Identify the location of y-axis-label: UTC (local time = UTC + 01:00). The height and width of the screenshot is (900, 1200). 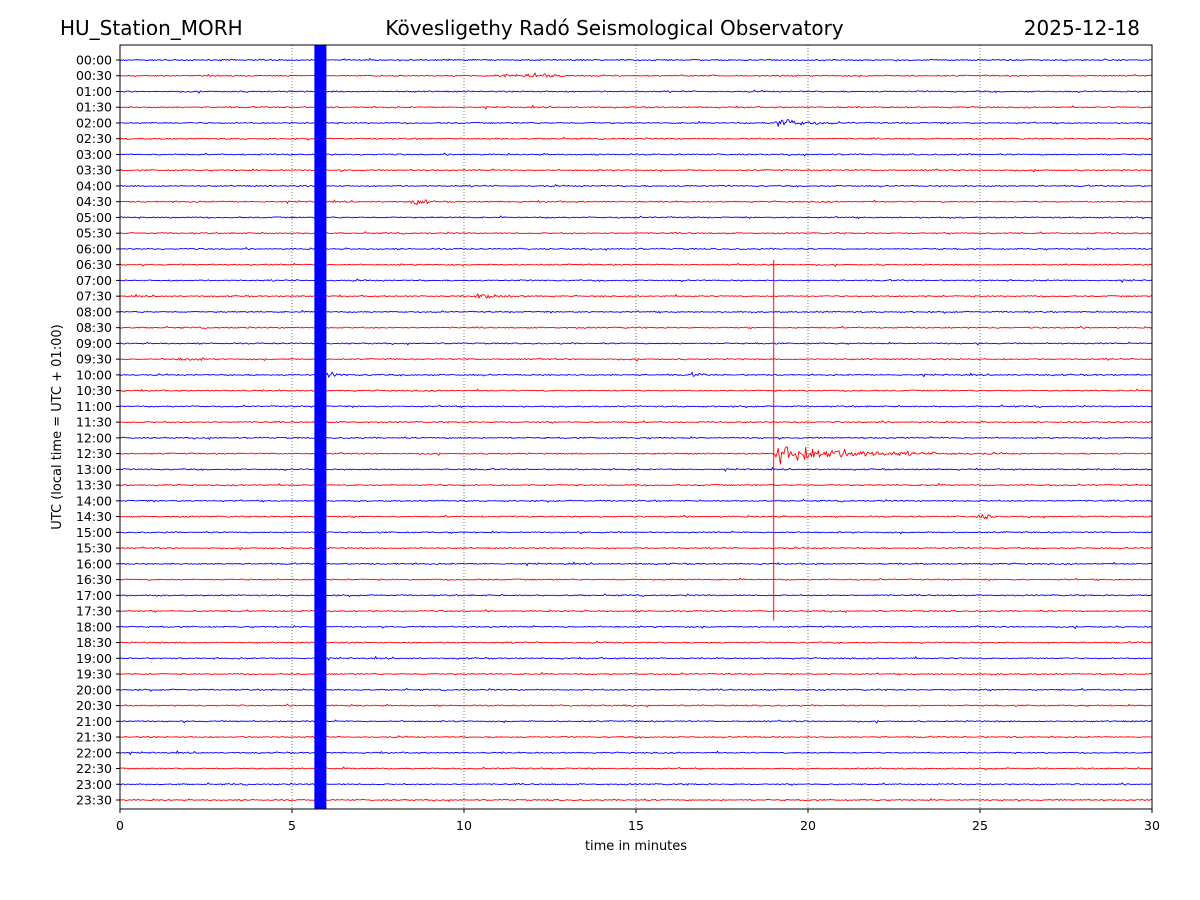
(57, 426).